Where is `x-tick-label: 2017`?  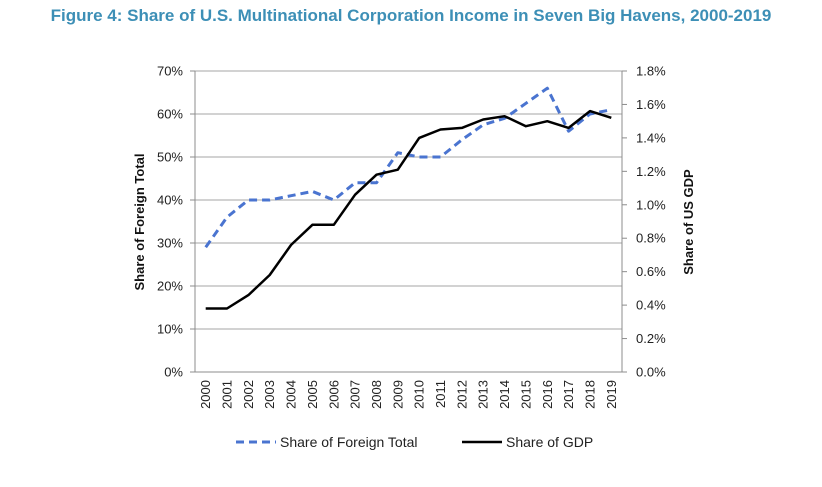 x-tick-label: 2017 is located at coordinates (568, 394).